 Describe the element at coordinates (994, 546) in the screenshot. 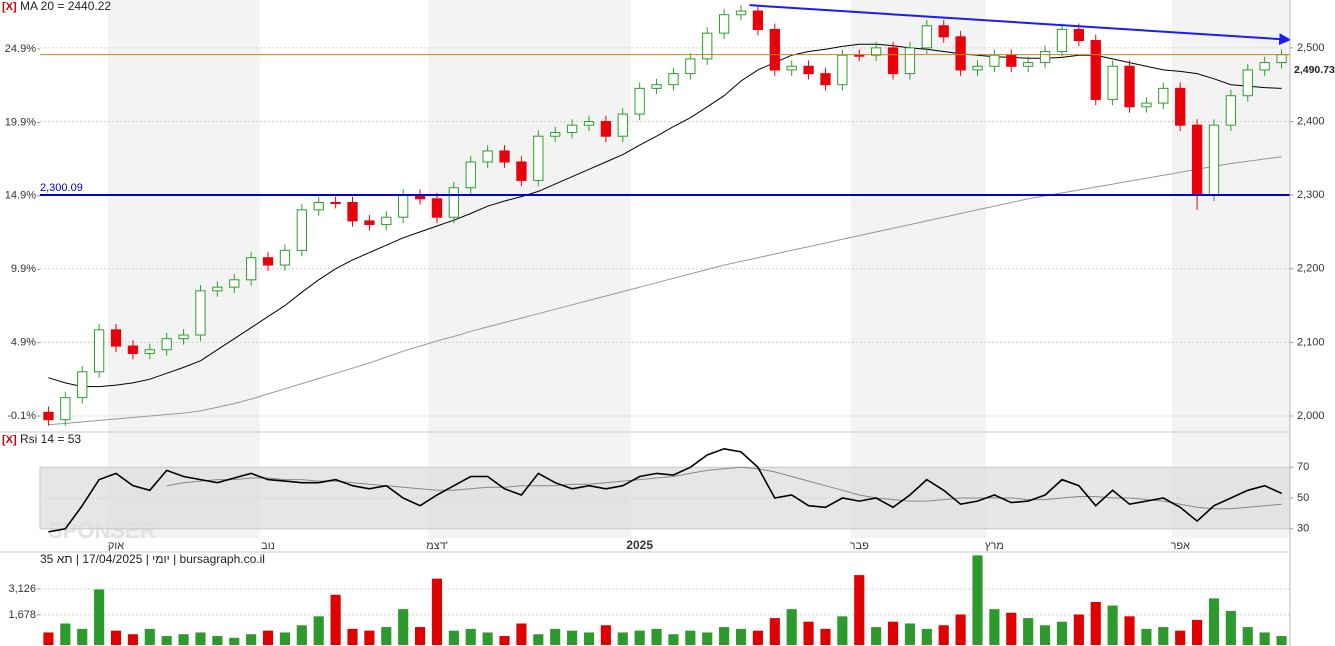

I see `x-tick-label: מרץ` at that location.